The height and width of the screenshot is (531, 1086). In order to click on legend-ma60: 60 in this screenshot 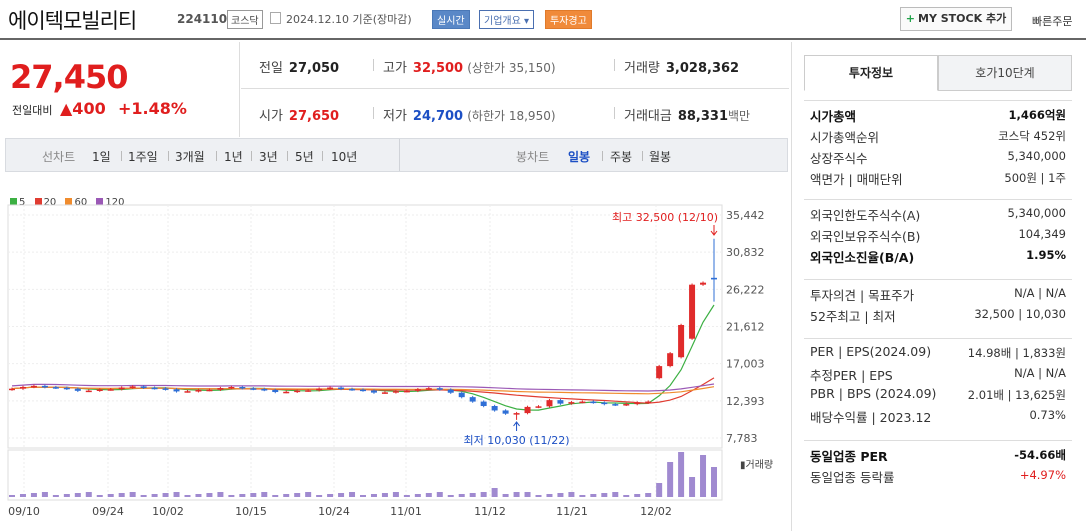, I will do `click(76, 202)`.